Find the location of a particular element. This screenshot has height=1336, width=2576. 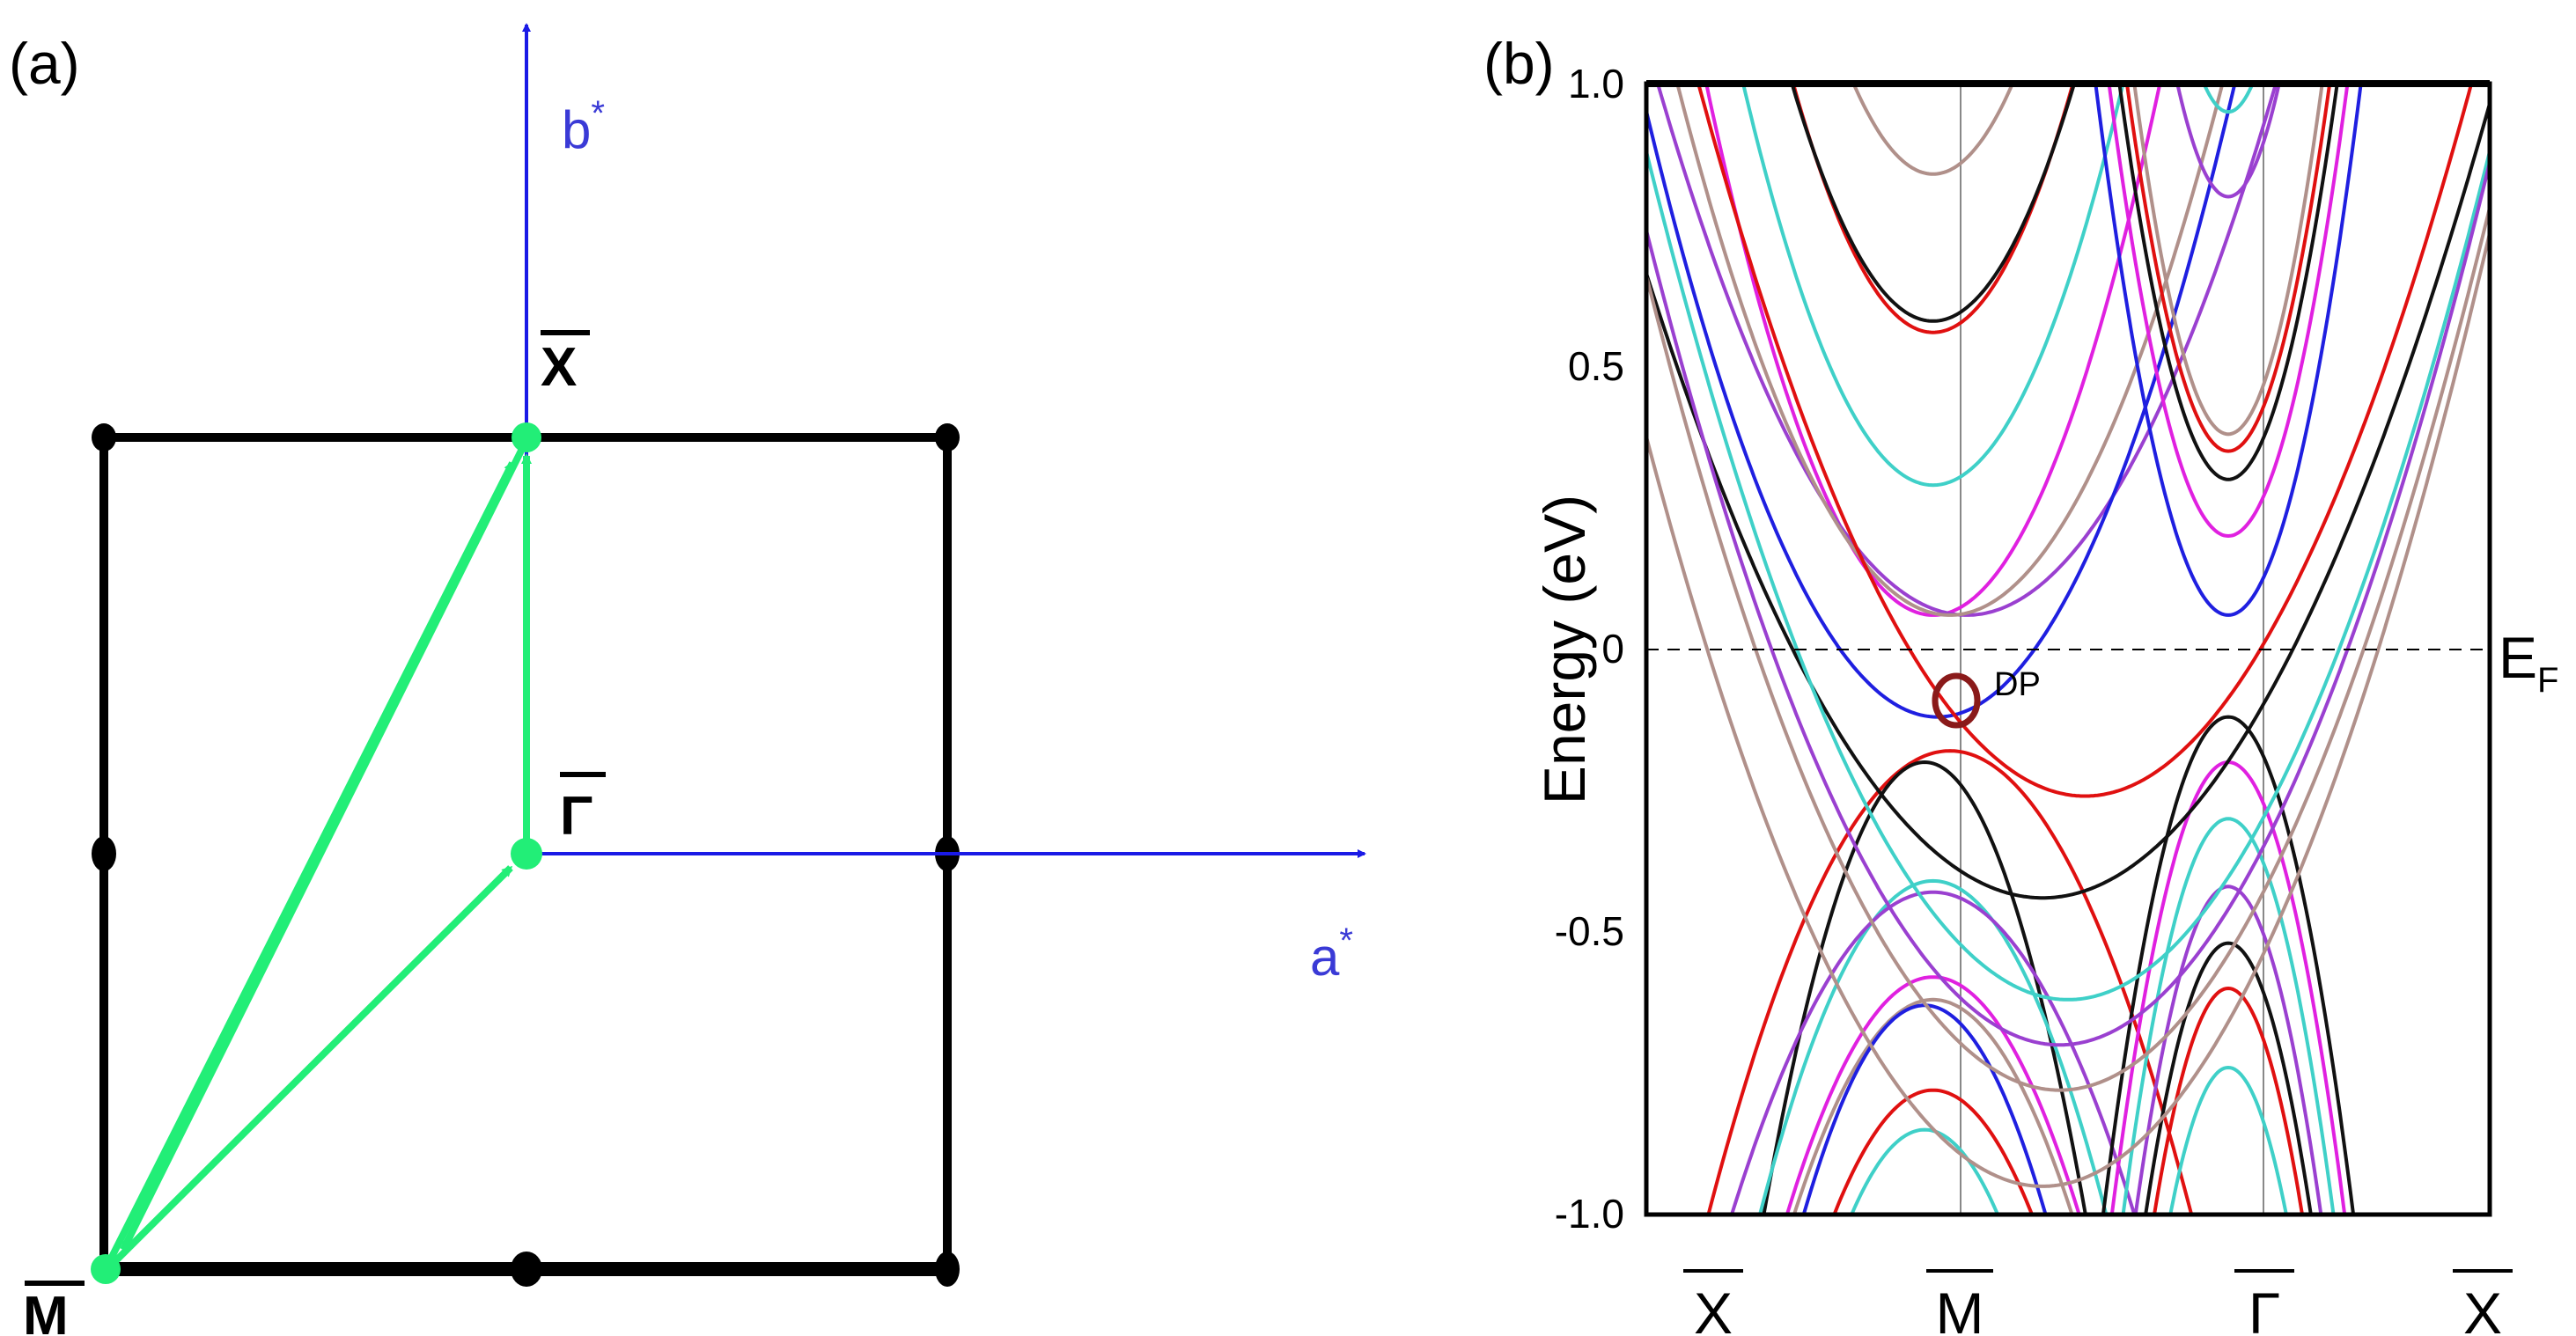

gamma-point-label: Γ is located at coordinates (583, 809).